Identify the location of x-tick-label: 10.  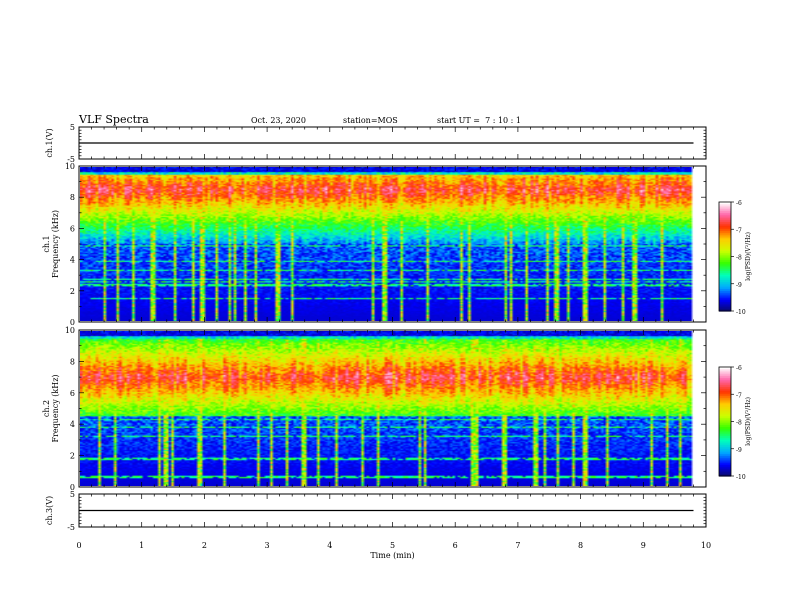
(706, 545).